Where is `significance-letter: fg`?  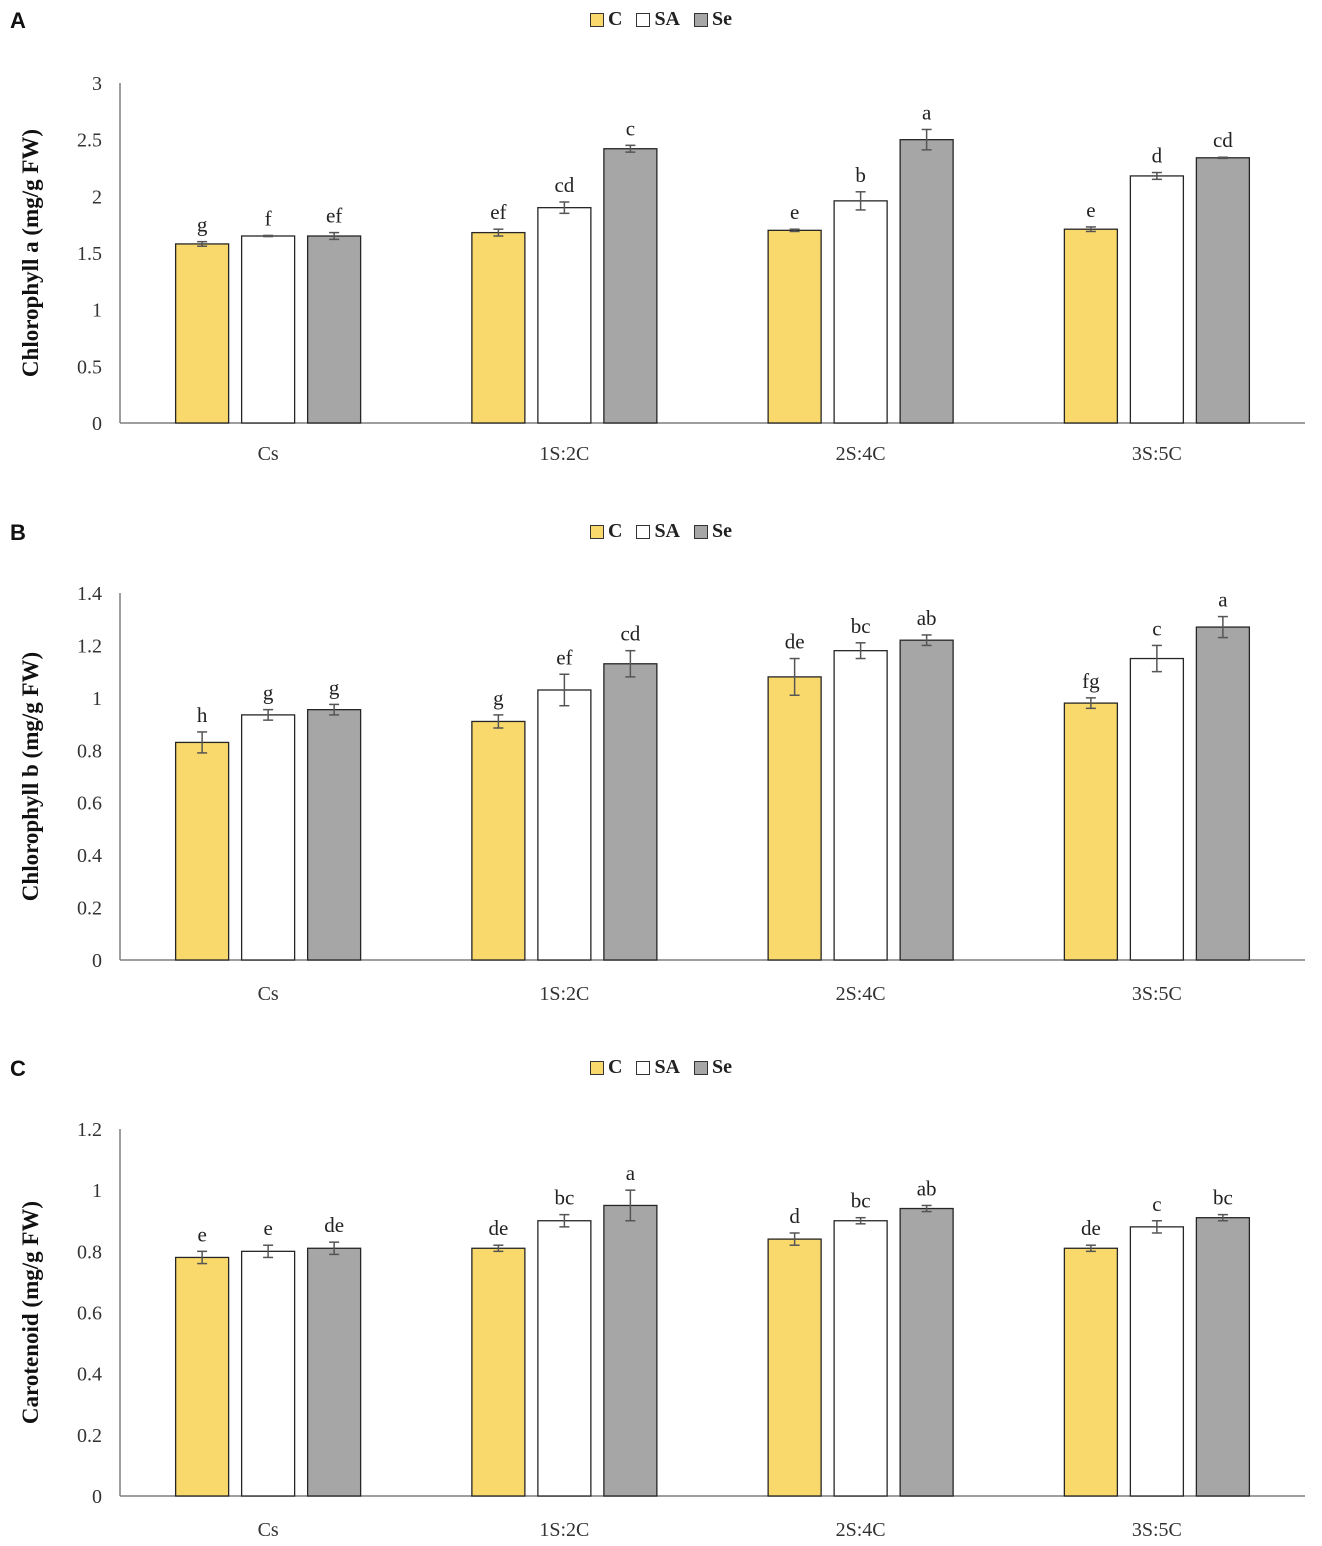 significance-letter: fg is located at coordinates (1091, 681).